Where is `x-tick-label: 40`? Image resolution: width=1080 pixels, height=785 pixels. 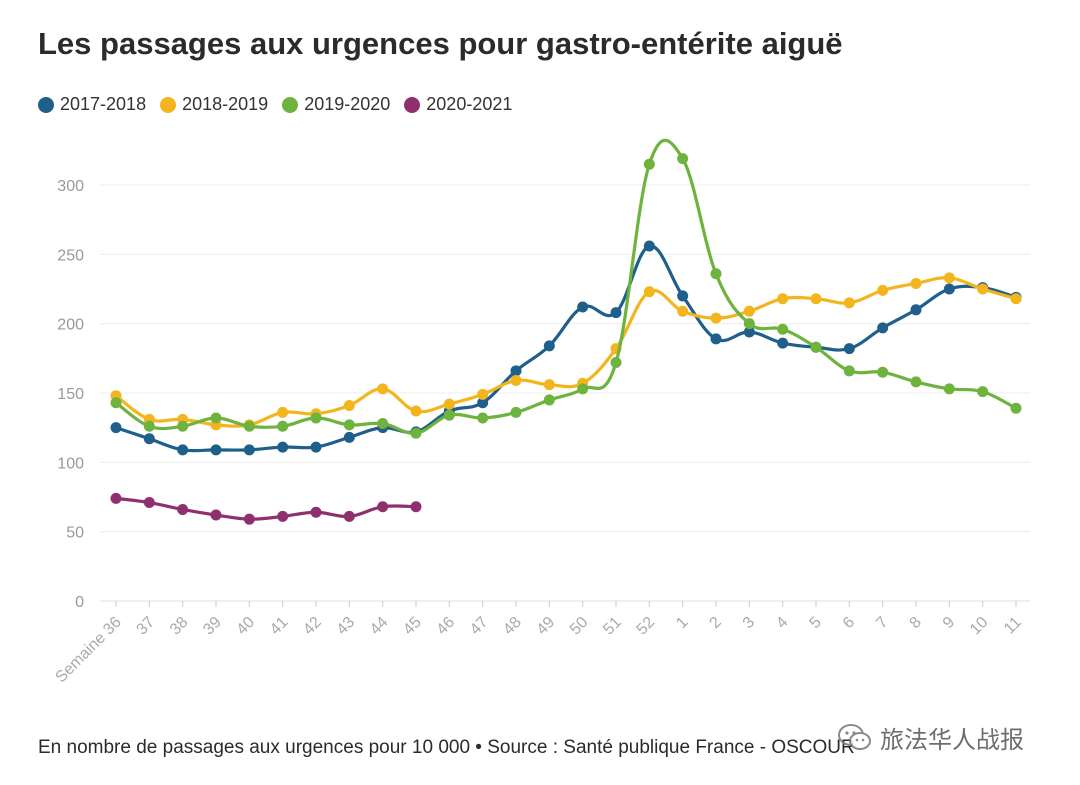 x-tick-label: 40 is located at coordinates (246, 626).